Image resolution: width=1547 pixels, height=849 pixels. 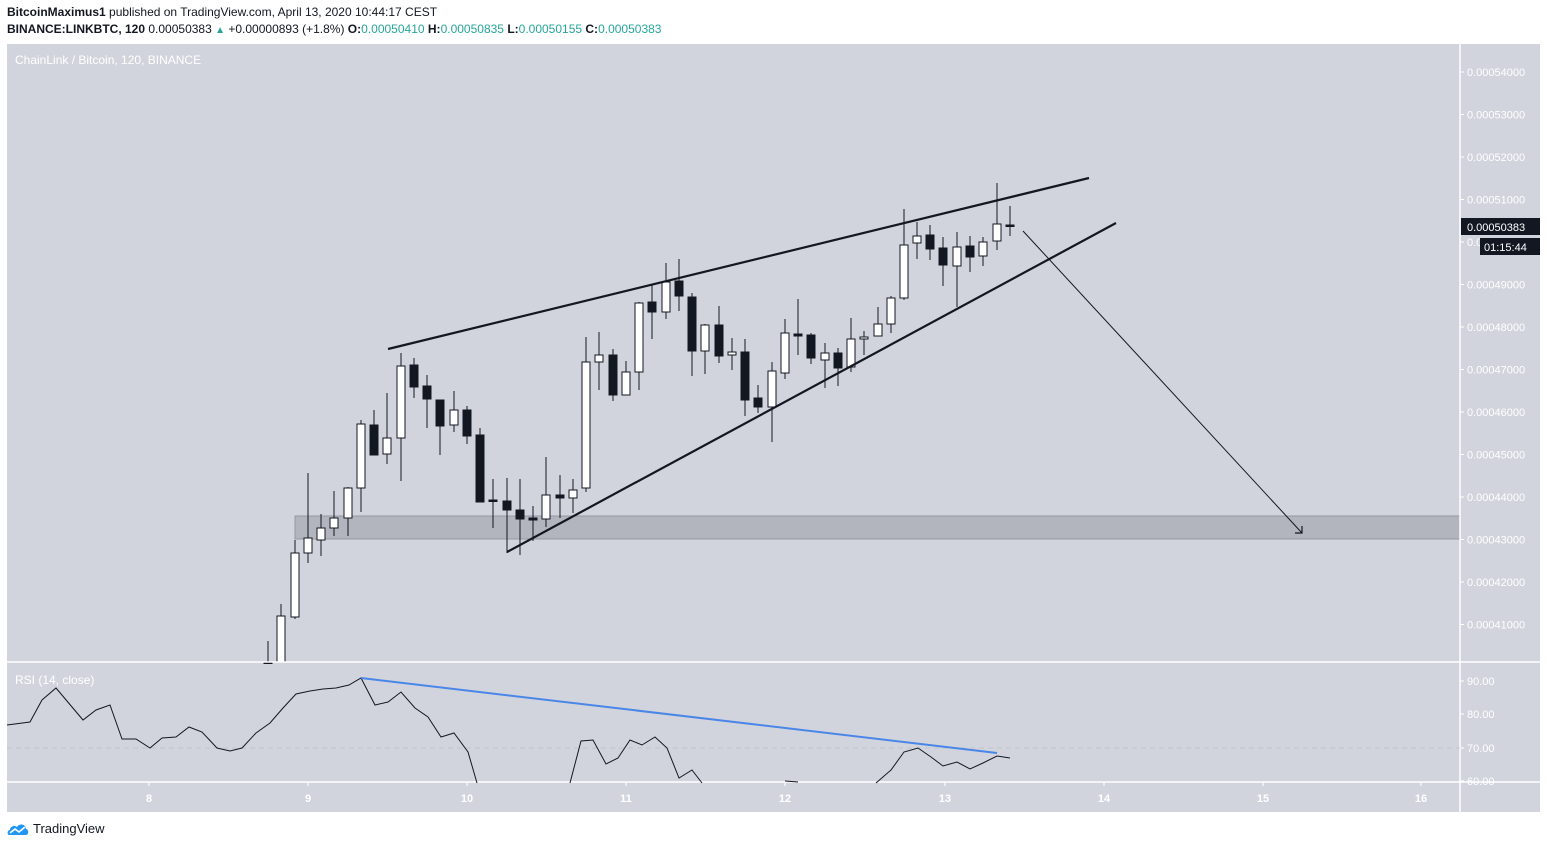 What do you see at coordinates (56, 12) in the screenshot?
I see `author: BitcoinMaximus1` at bounding box center [56, 12].